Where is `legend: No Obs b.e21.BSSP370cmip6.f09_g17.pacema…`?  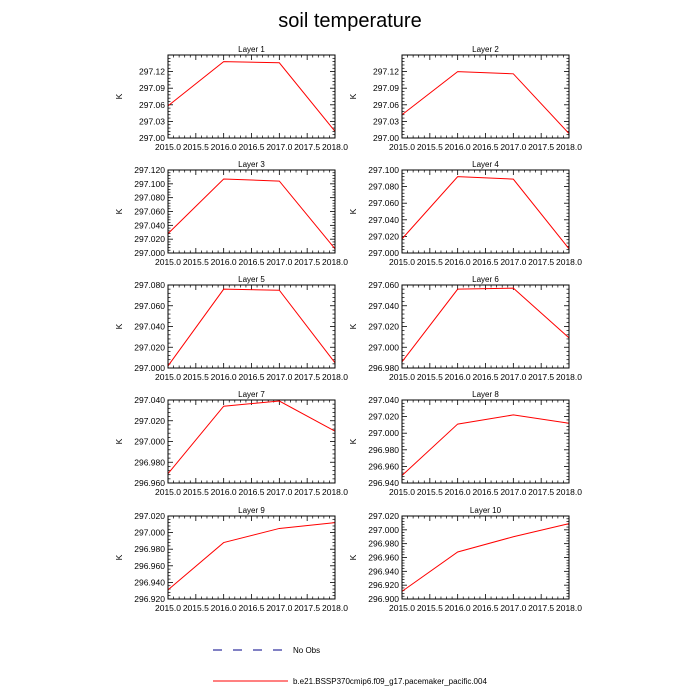 legend: No Obs b.e21.BSSP370cmip6.f09_g17.pacema… is located at coordinates (350, 666).